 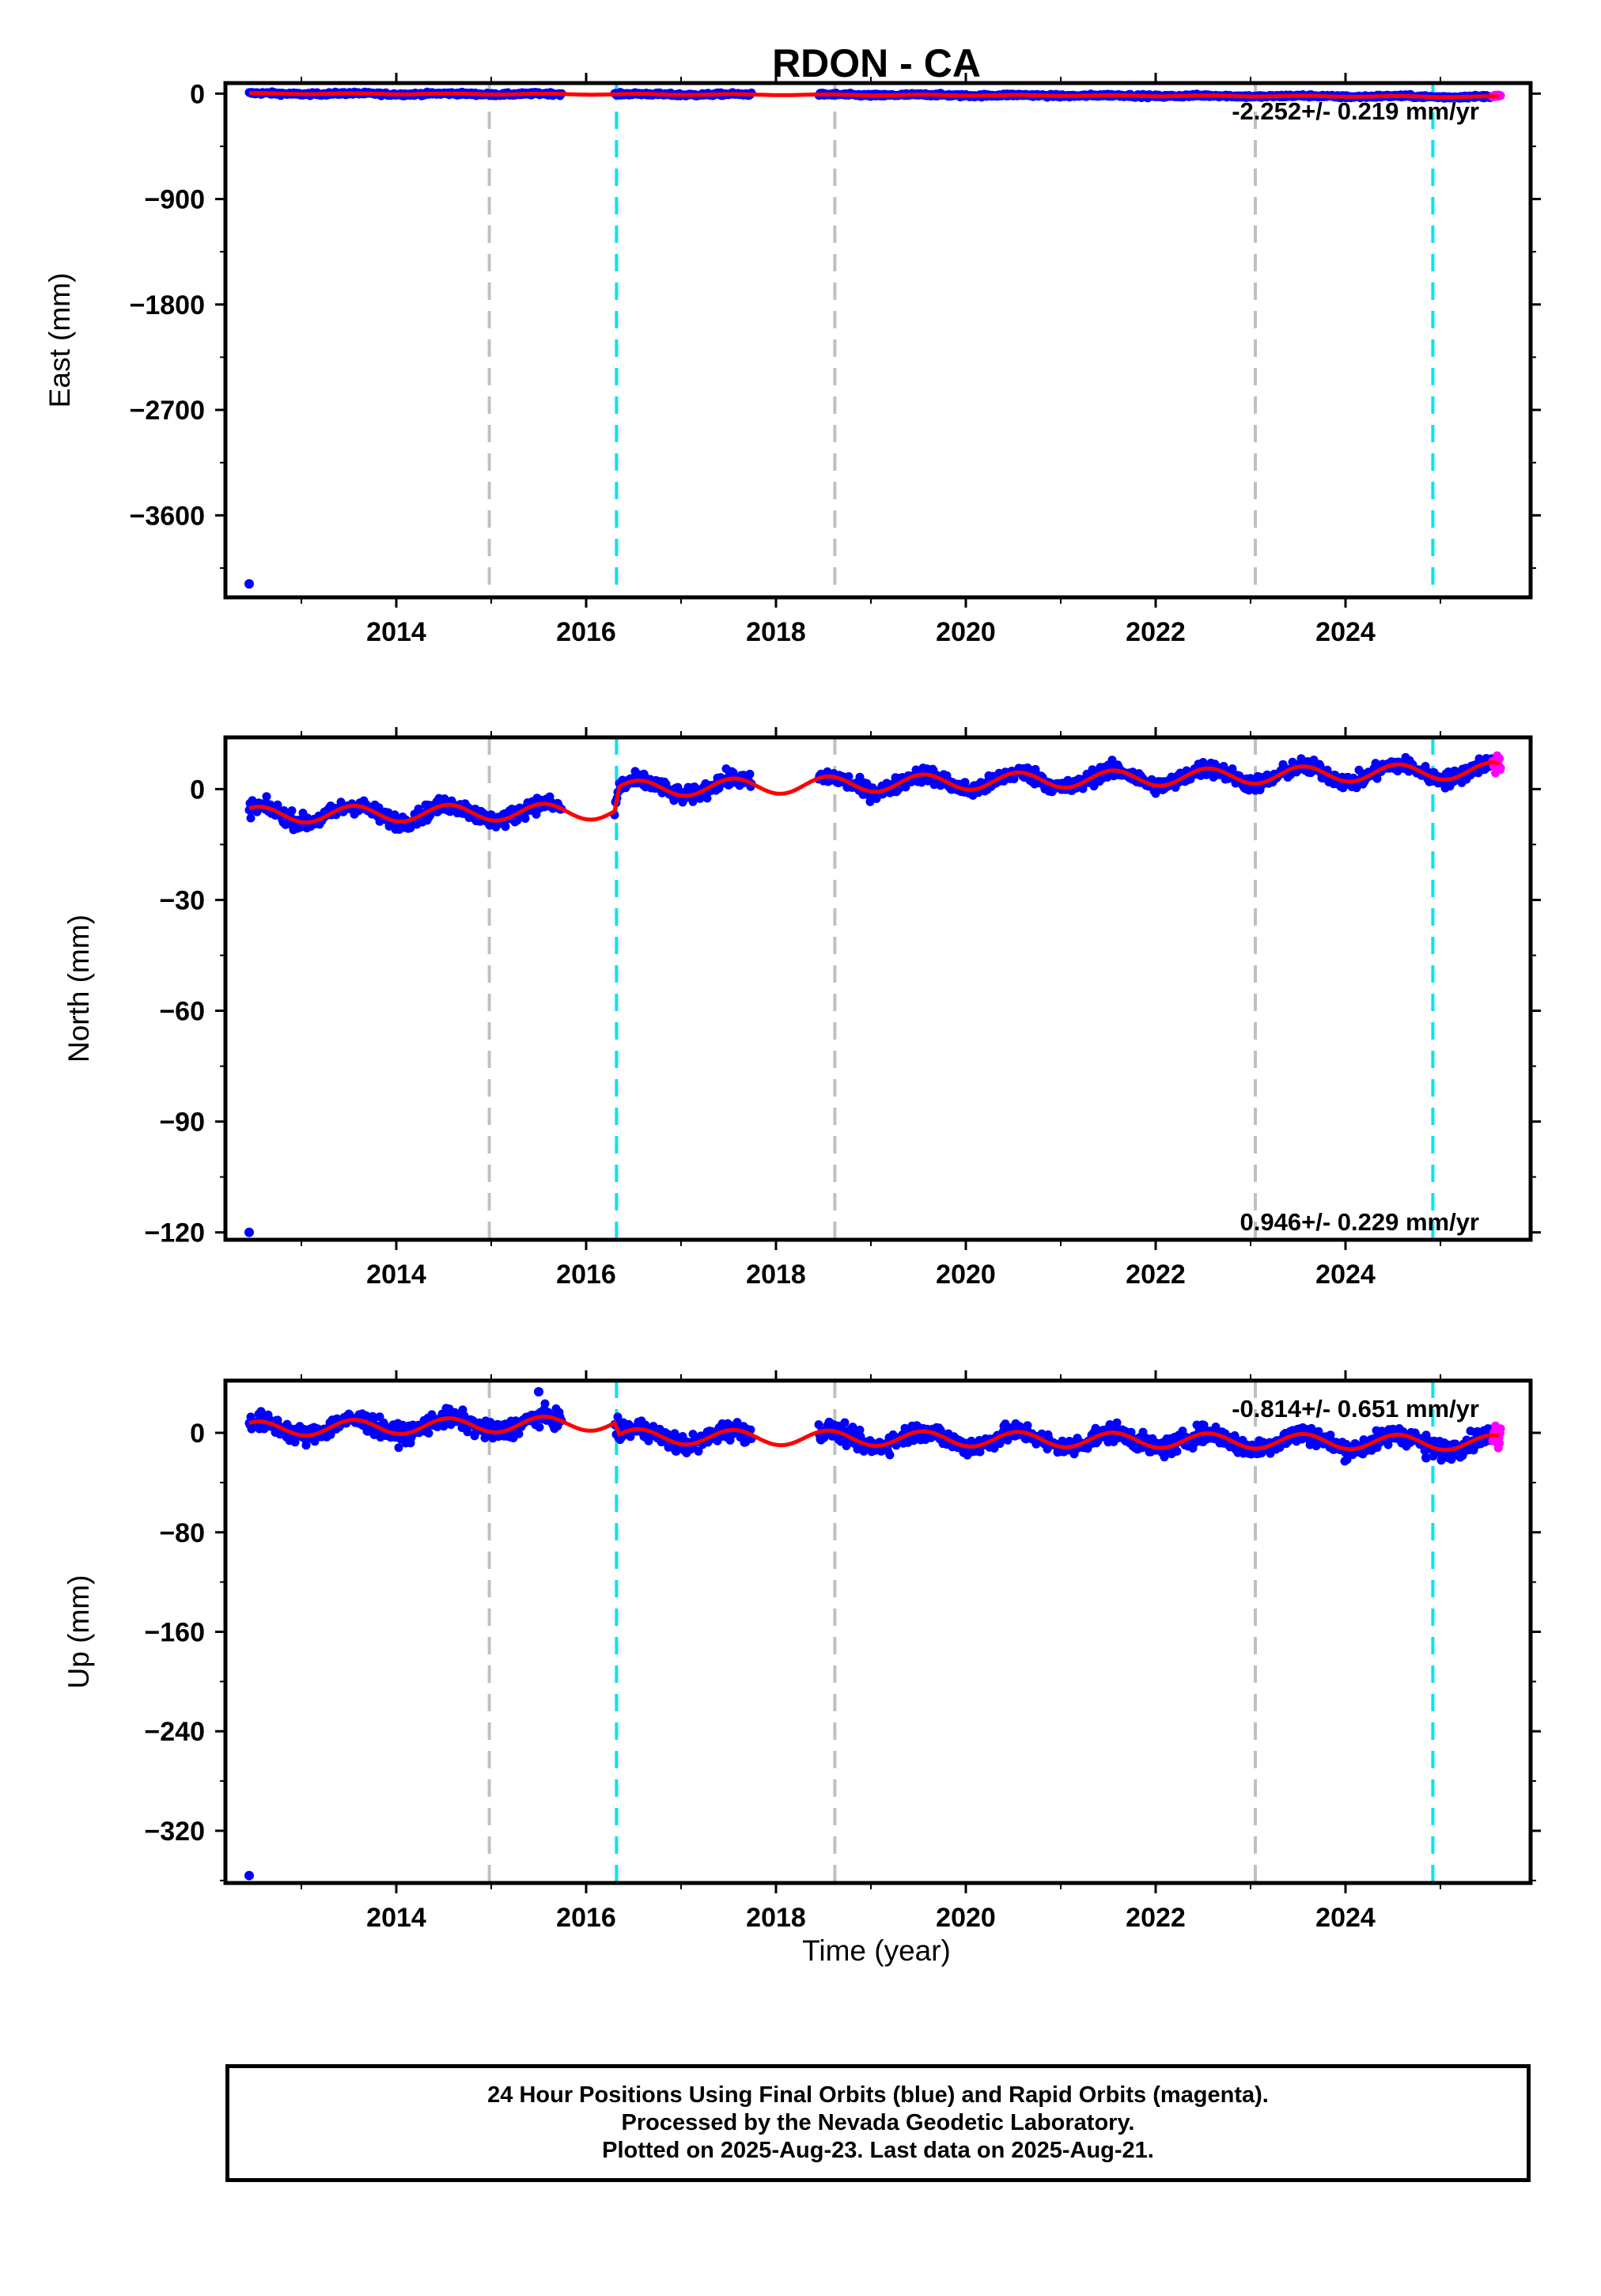 I want to click on y-tick-label: −900, so click(x=175, y=200).